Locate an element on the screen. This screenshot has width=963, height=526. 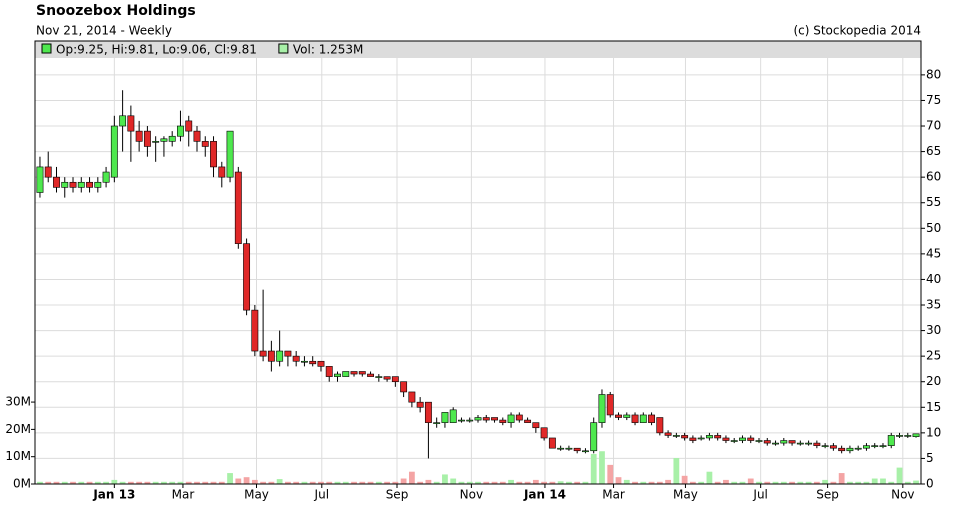
y2-tick-label: 0M is located at coordinates (22, 484).